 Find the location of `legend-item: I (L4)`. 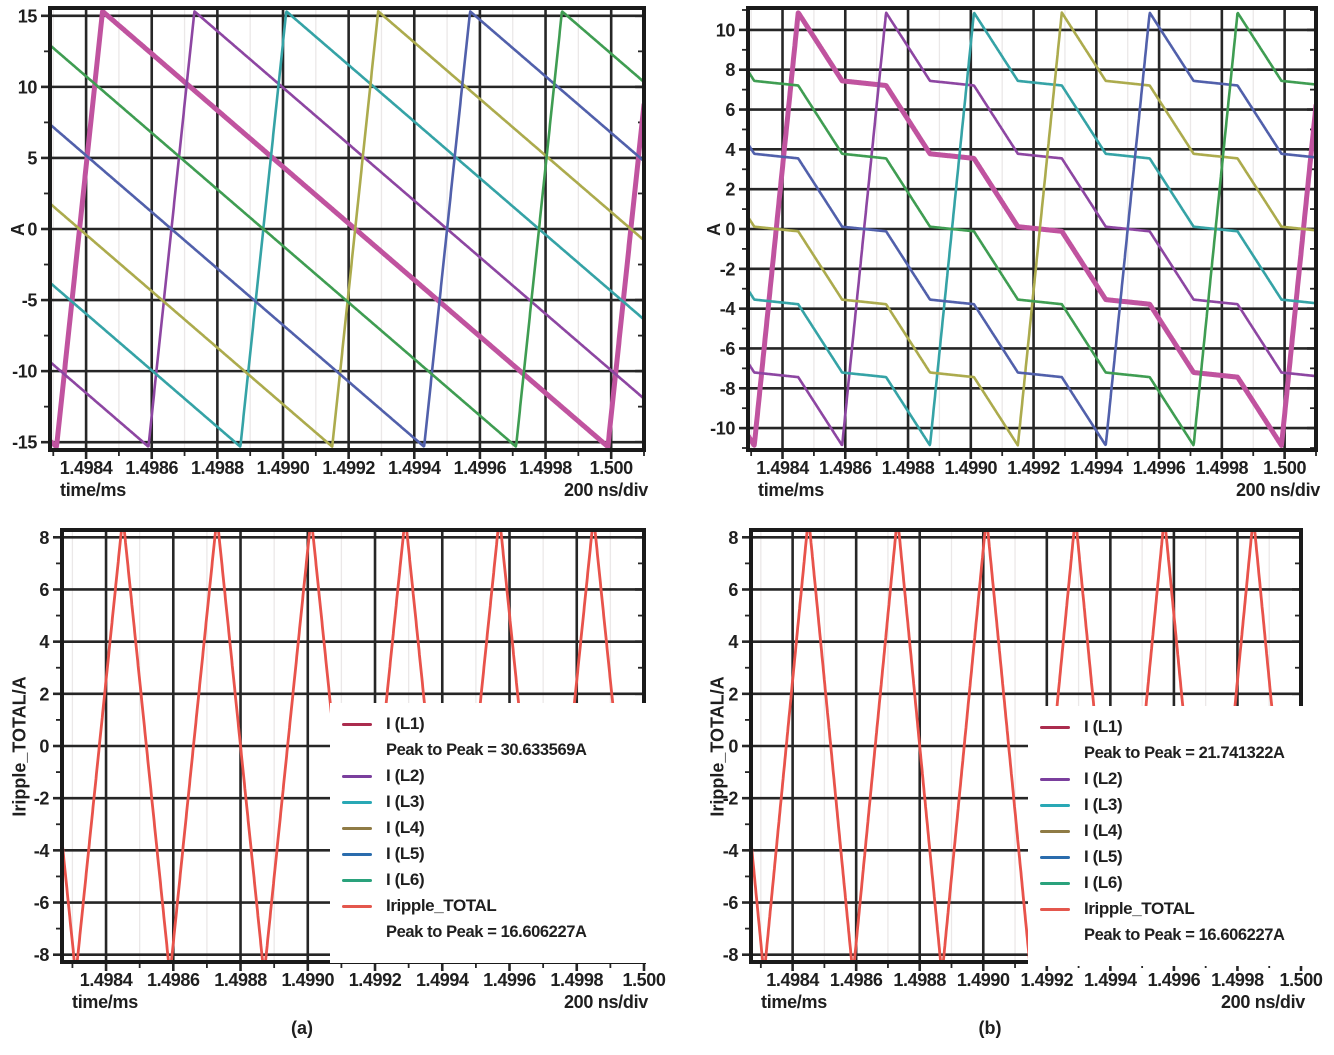

legend-item: I (L4) is located at coordinates (1178, 831).